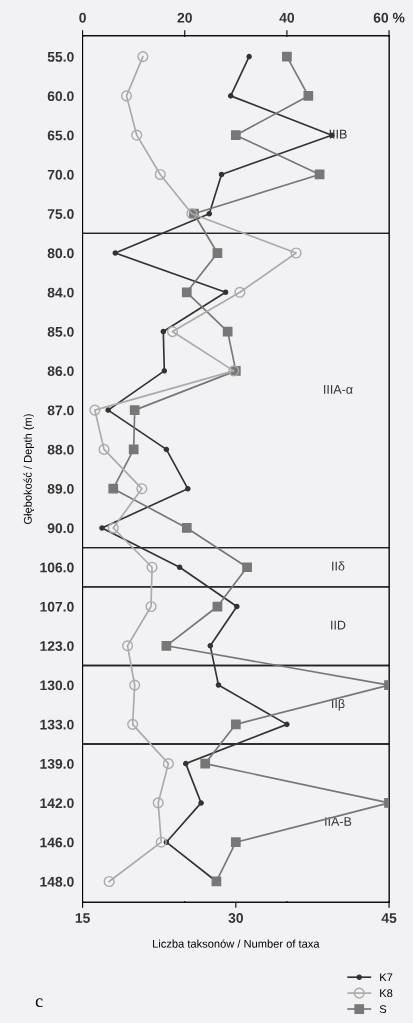 Image resolution: width=413 pixels, height=1023 pixels. What do you see at coordinates (82, 17) in the screenshot?
I see `x2-tick-label: 0` at bounding box center [82, 17].